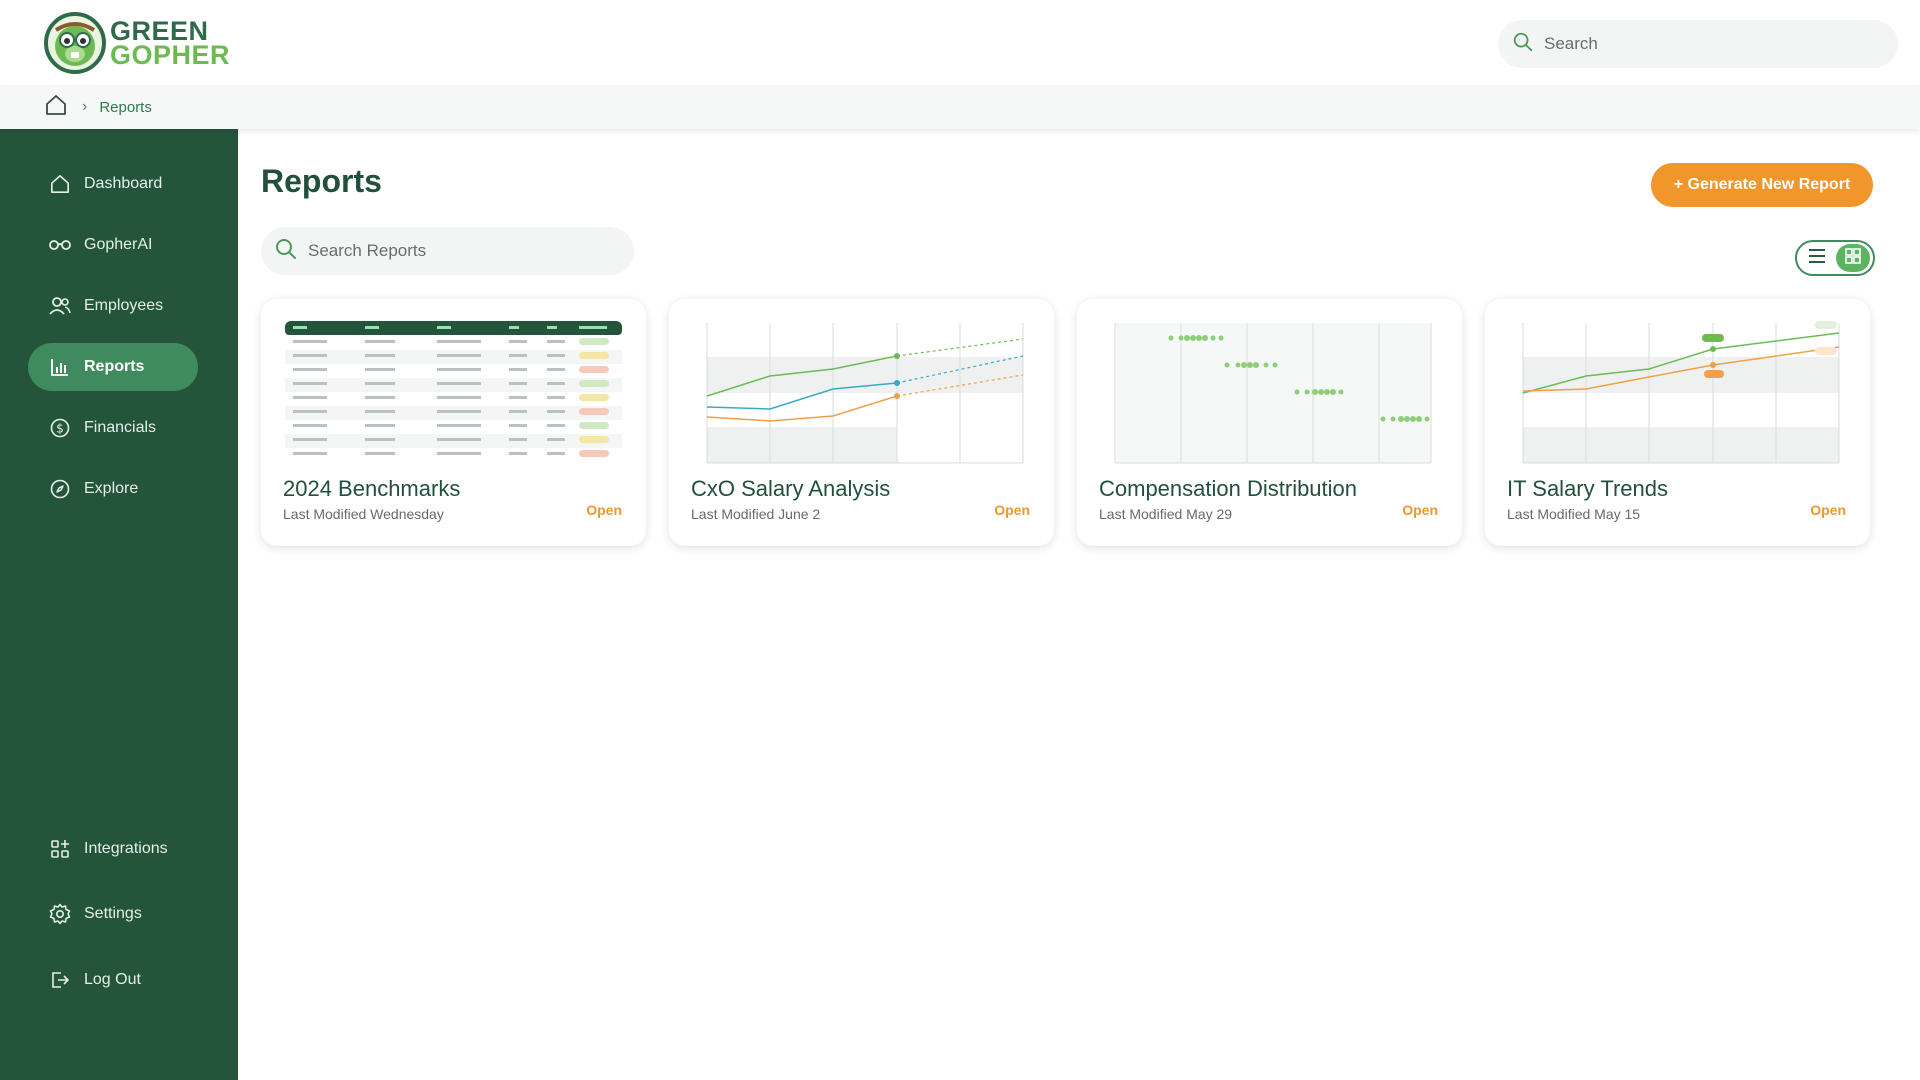 This screenshot has width=1920, height=1080. I want to click on sidebar-item-logout: Log Out, so click(113, 980).